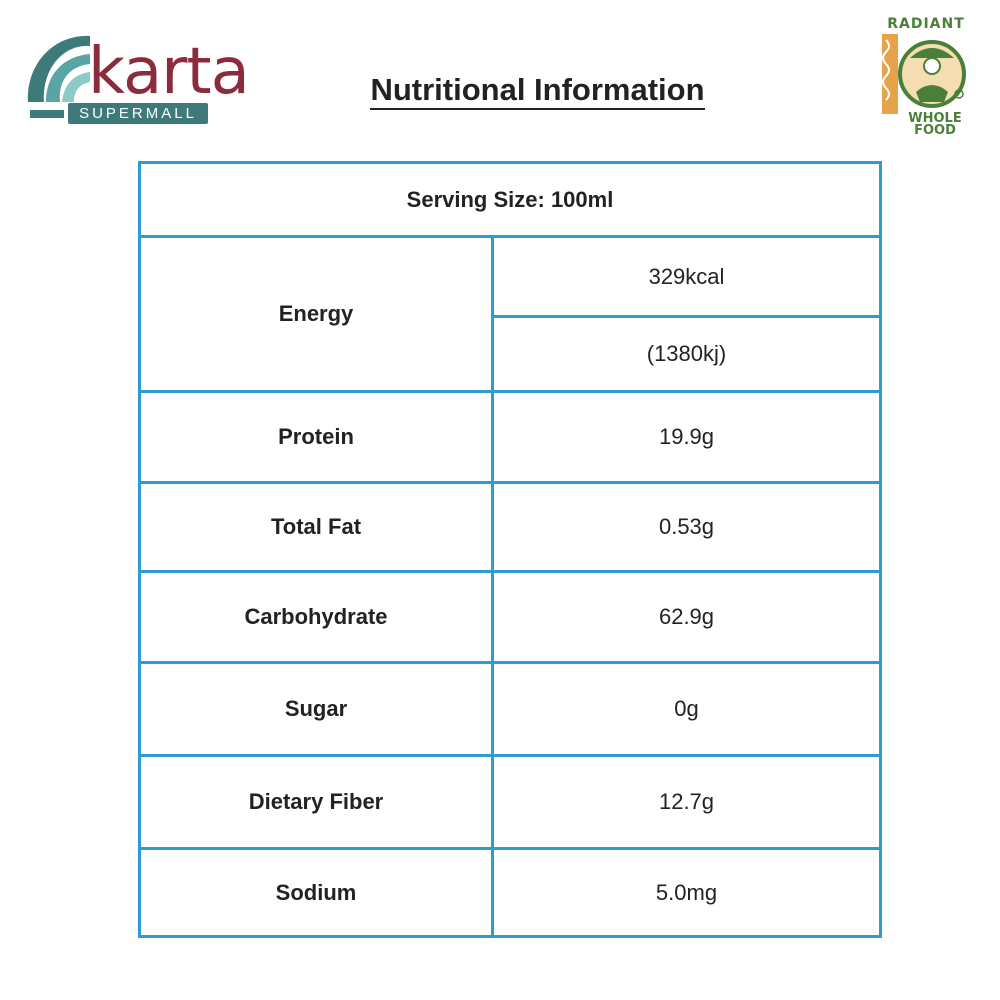 This screenshot has width=1000, height=1000. I want to click on whole-text: WHOLE, so click(935, 118).